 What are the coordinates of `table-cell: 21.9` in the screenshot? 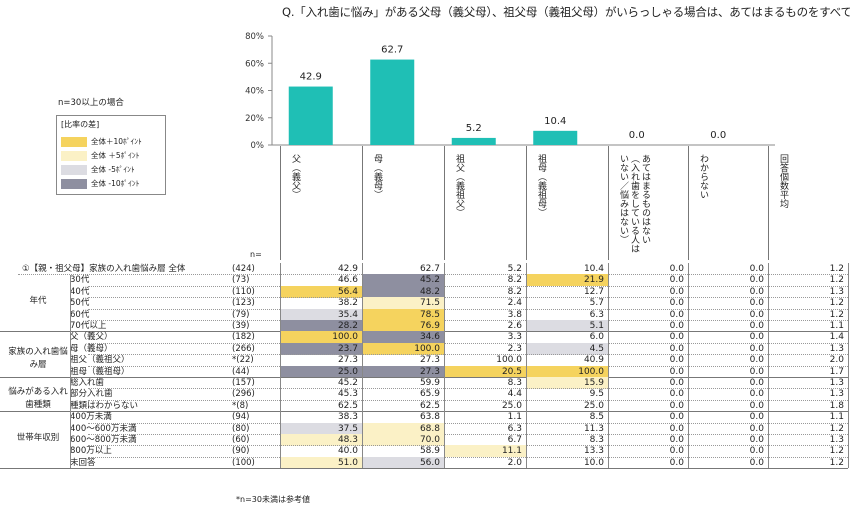 It's located at (567, 280).